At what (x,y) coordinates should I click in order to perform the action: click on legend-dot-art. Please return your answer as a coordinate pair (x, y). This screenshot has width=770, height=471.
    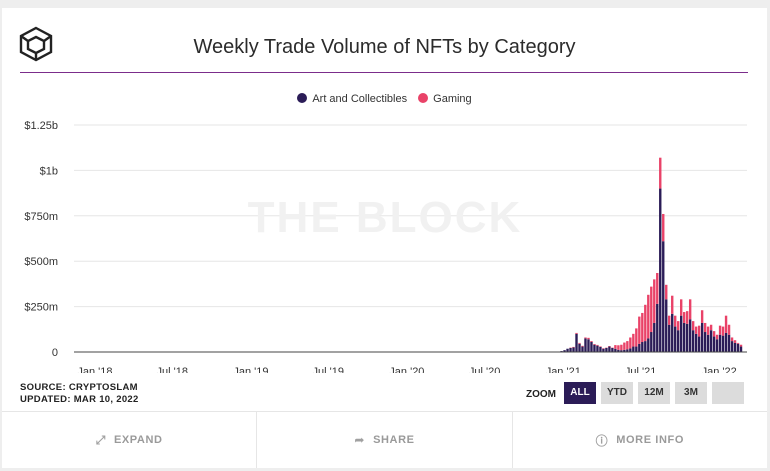
    Looking at the image, I should click on (302, 98).